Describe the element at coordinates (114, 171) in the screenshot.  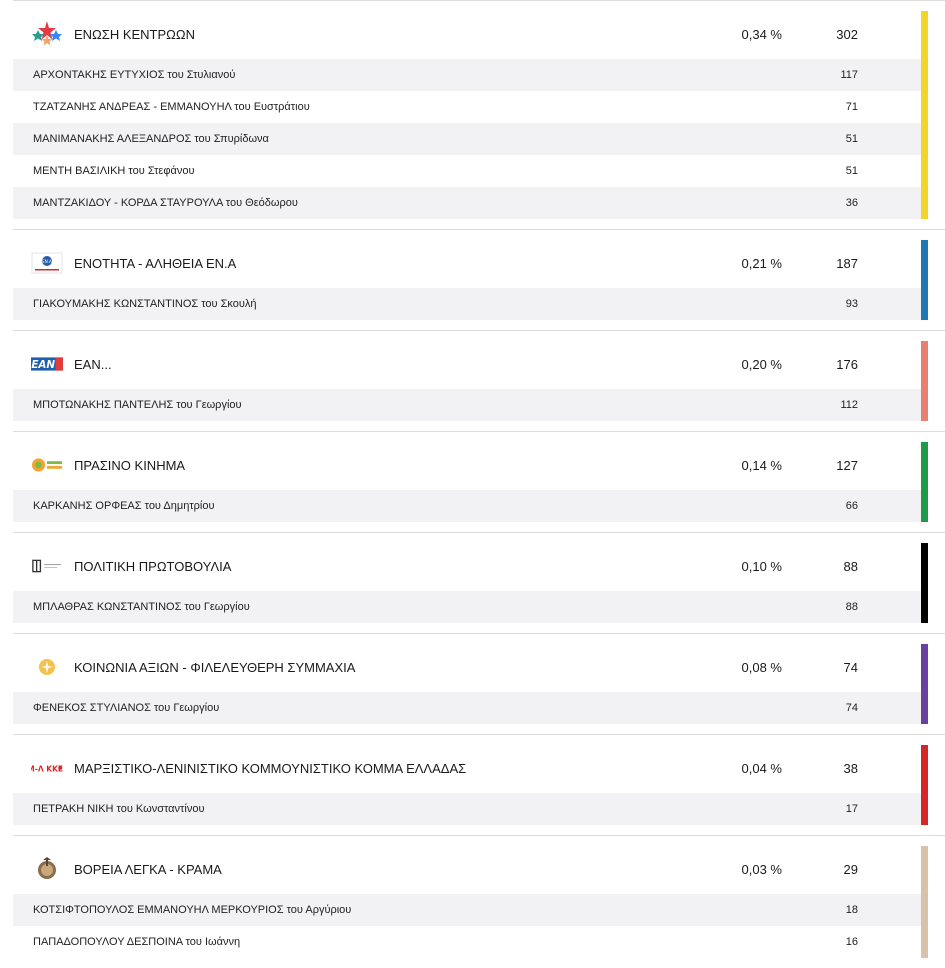
I see `candidate-name: ΜΕΝΤΗ ΒΑΣΙΛΙΚΗ του Στεφάνου` at that location.